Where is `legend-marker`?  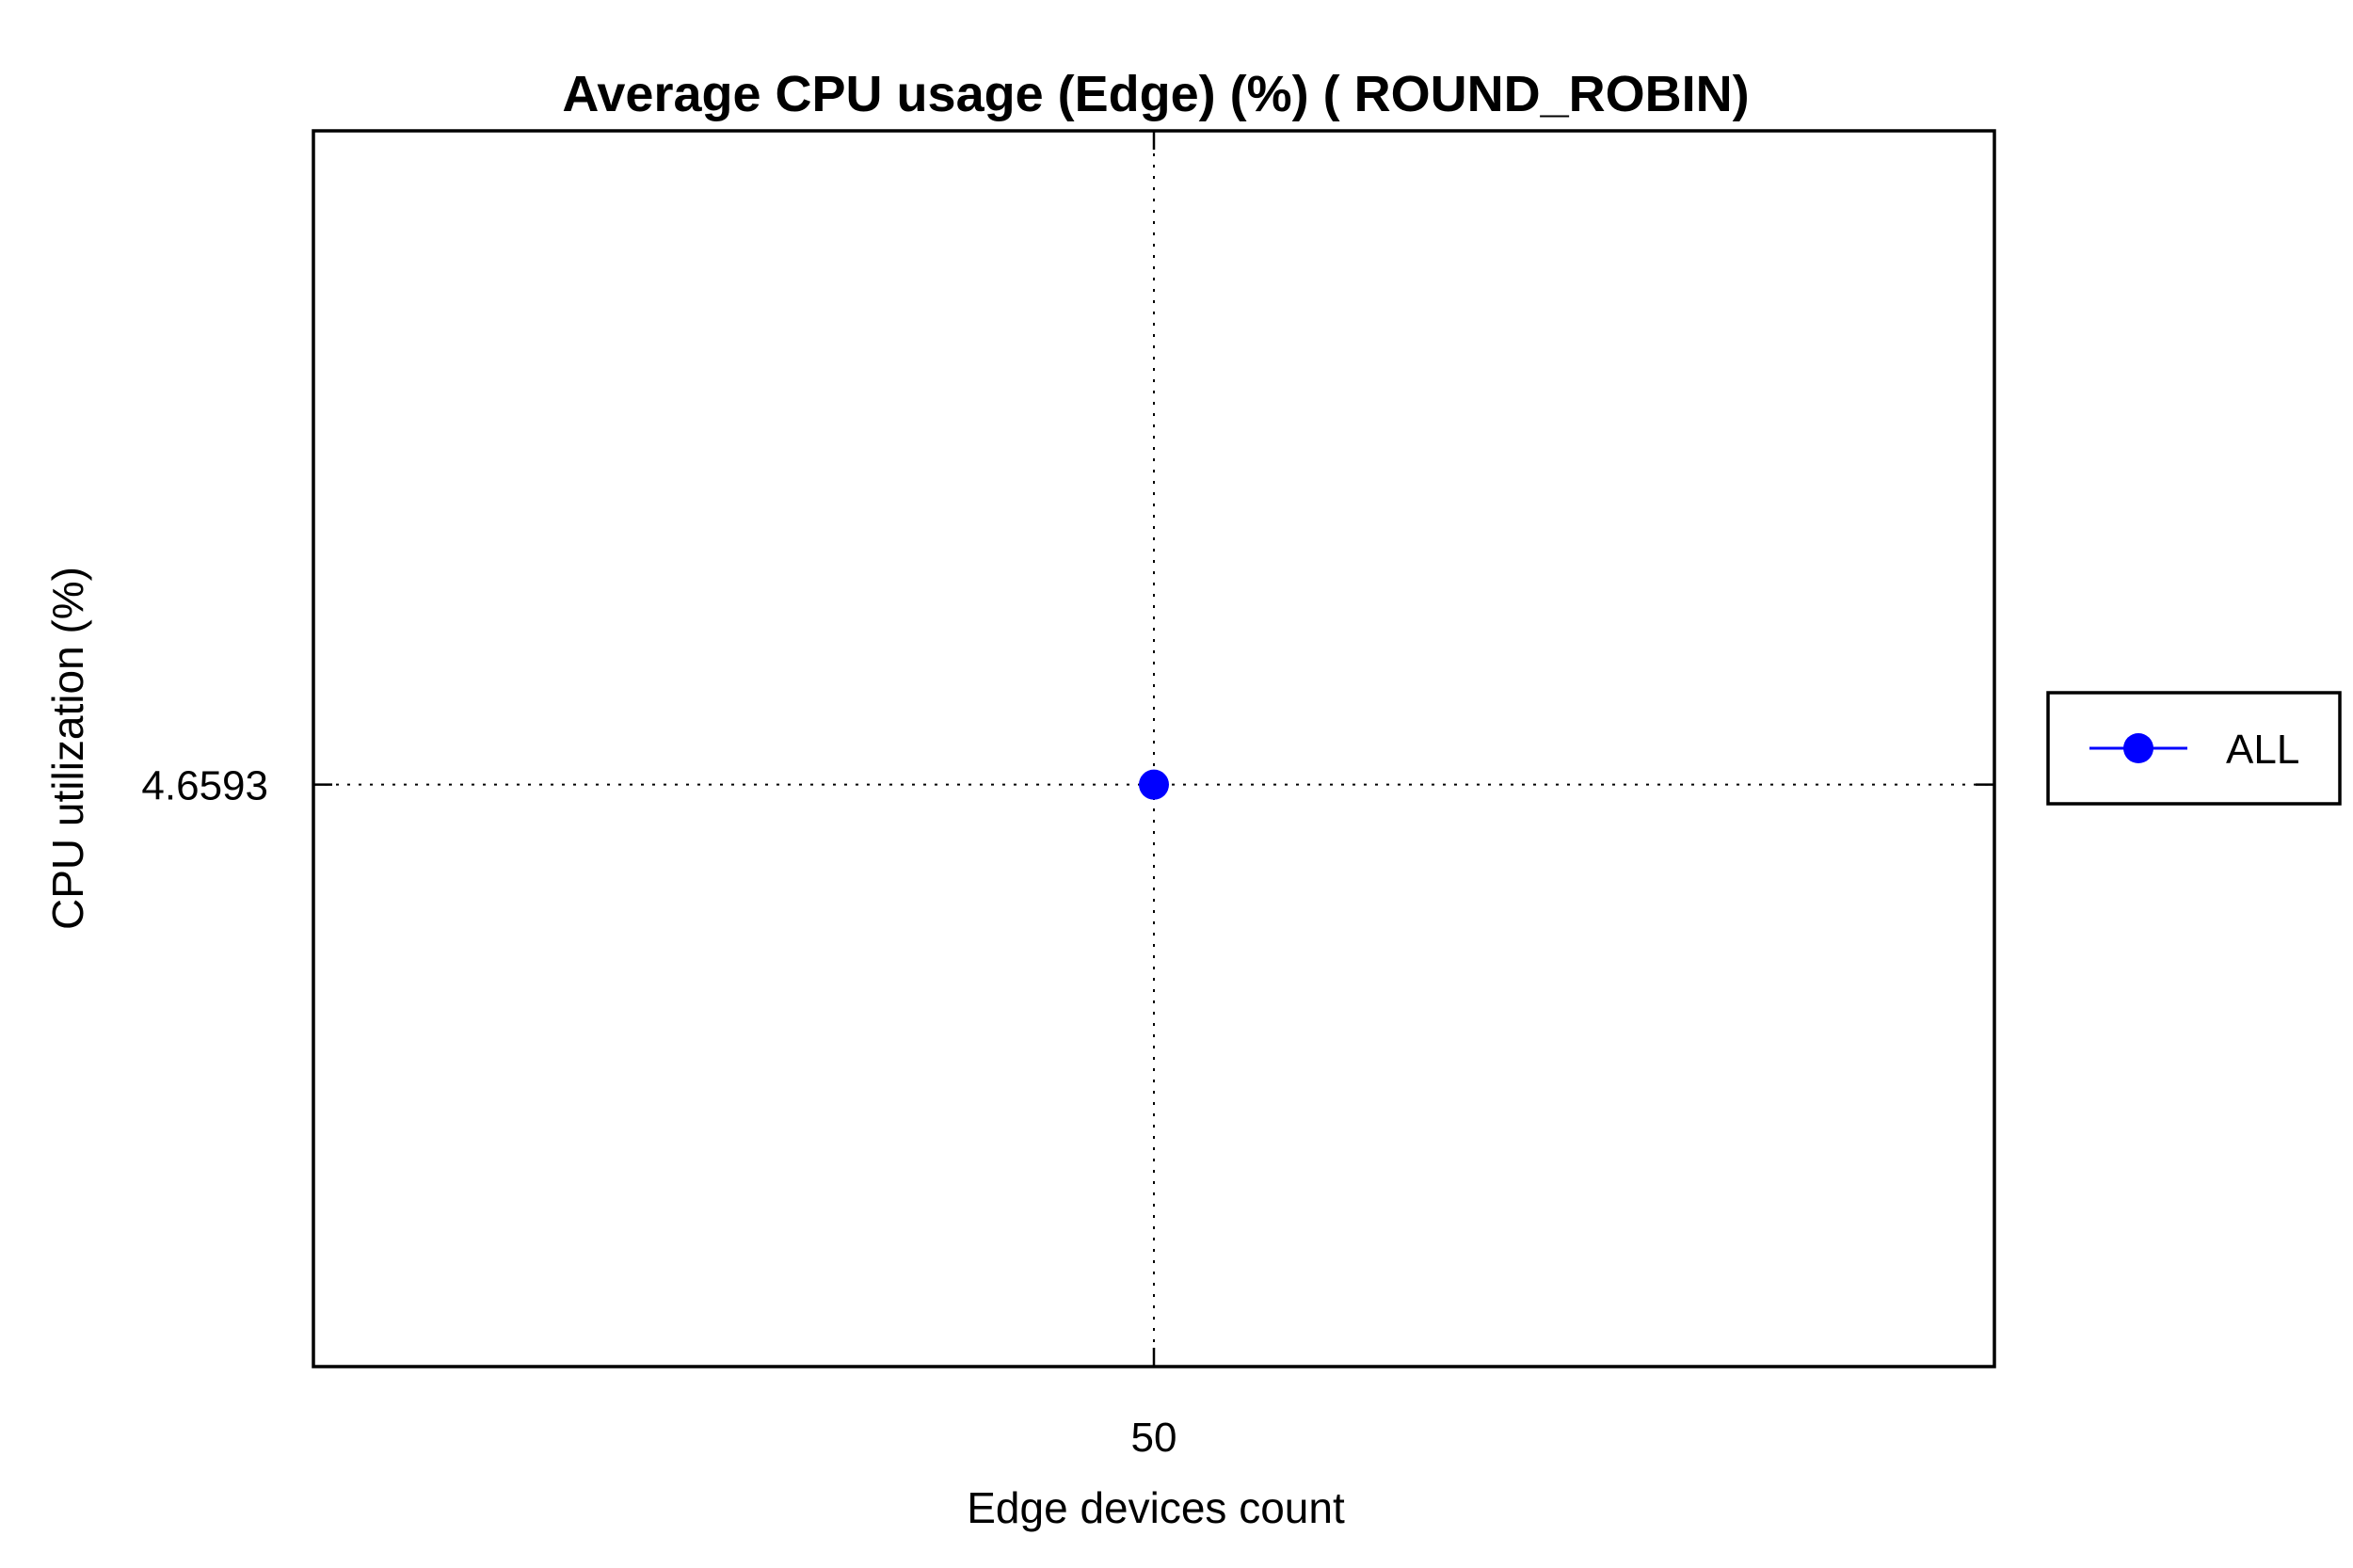 legend-marker is located at coordinates (2138, 748).